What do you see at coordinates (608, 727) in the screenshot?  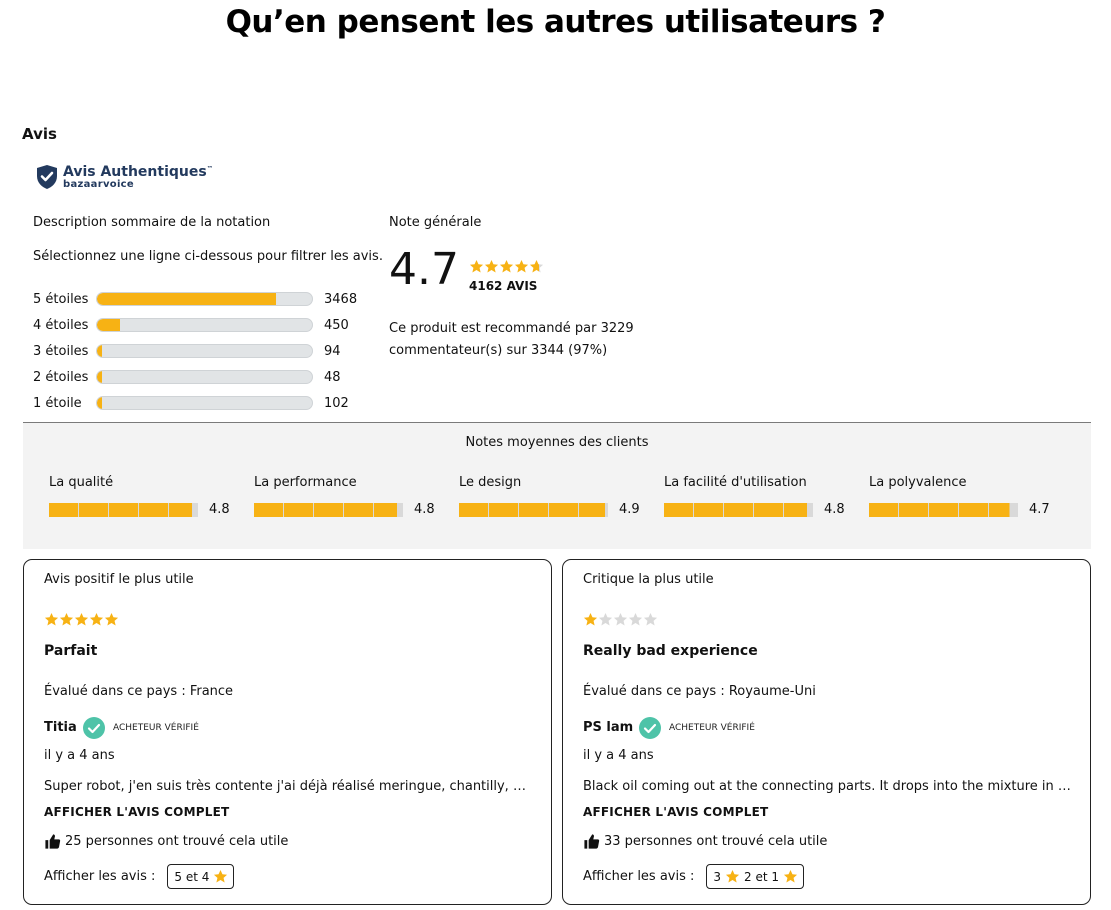 I see `review-author: PS lam` at bounding box center [608, 727].